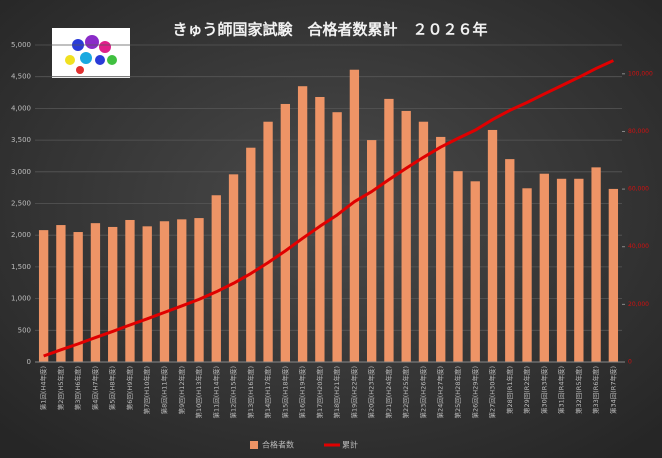 This screenshot has width=662, height=458. What do you see at coordinates (181, 390) in the screenshot?
I see `x-tick-label: 第9回(H12年度)` at bounding box center [181, 390].